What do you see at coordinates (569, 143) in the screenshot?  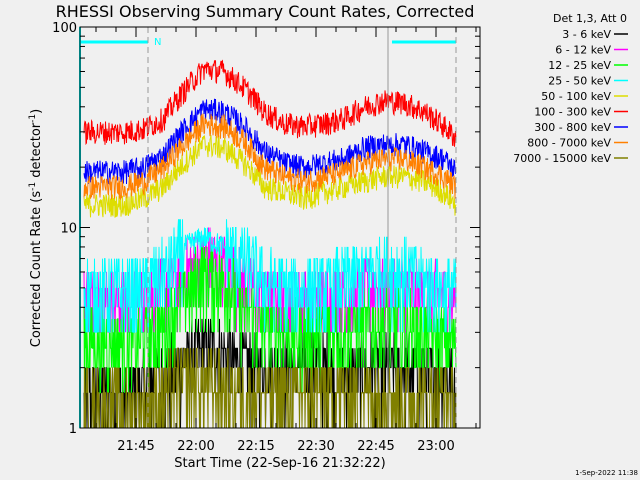 I see `legend-label: 800 - 7000 keV` at bounding box center [569, 143].